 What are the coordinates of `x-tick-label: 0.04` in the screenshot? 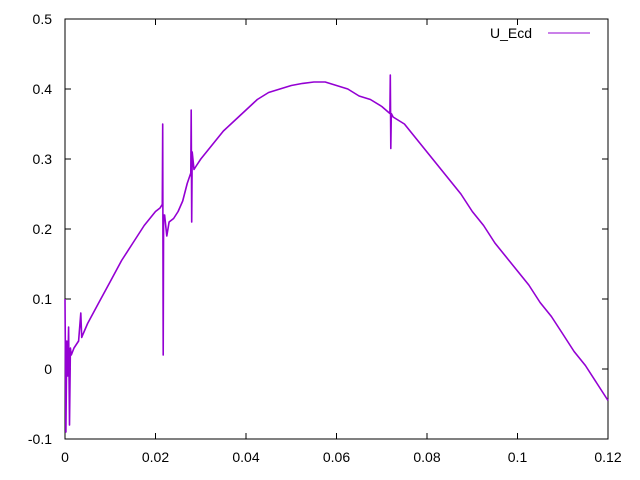 It's located at (245, 457).